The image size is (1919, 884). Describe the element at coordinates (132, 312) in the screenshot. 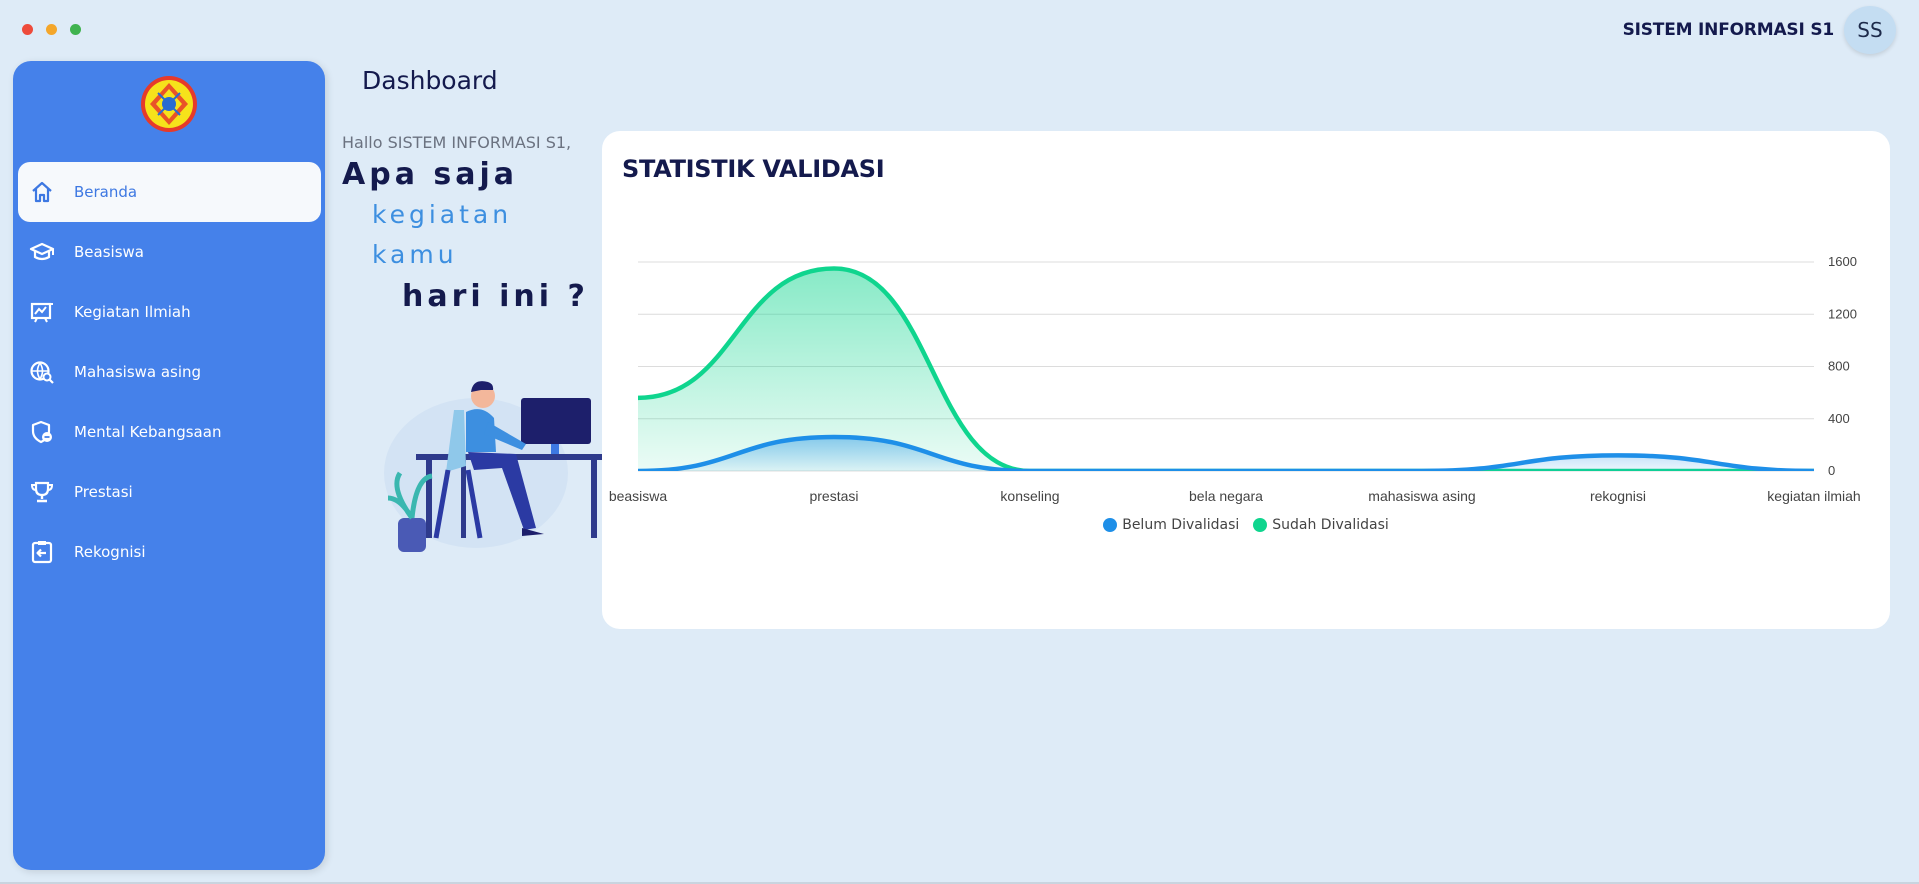

I see `sidebar-item-label: Kegiatan Ilmiah` at that location.